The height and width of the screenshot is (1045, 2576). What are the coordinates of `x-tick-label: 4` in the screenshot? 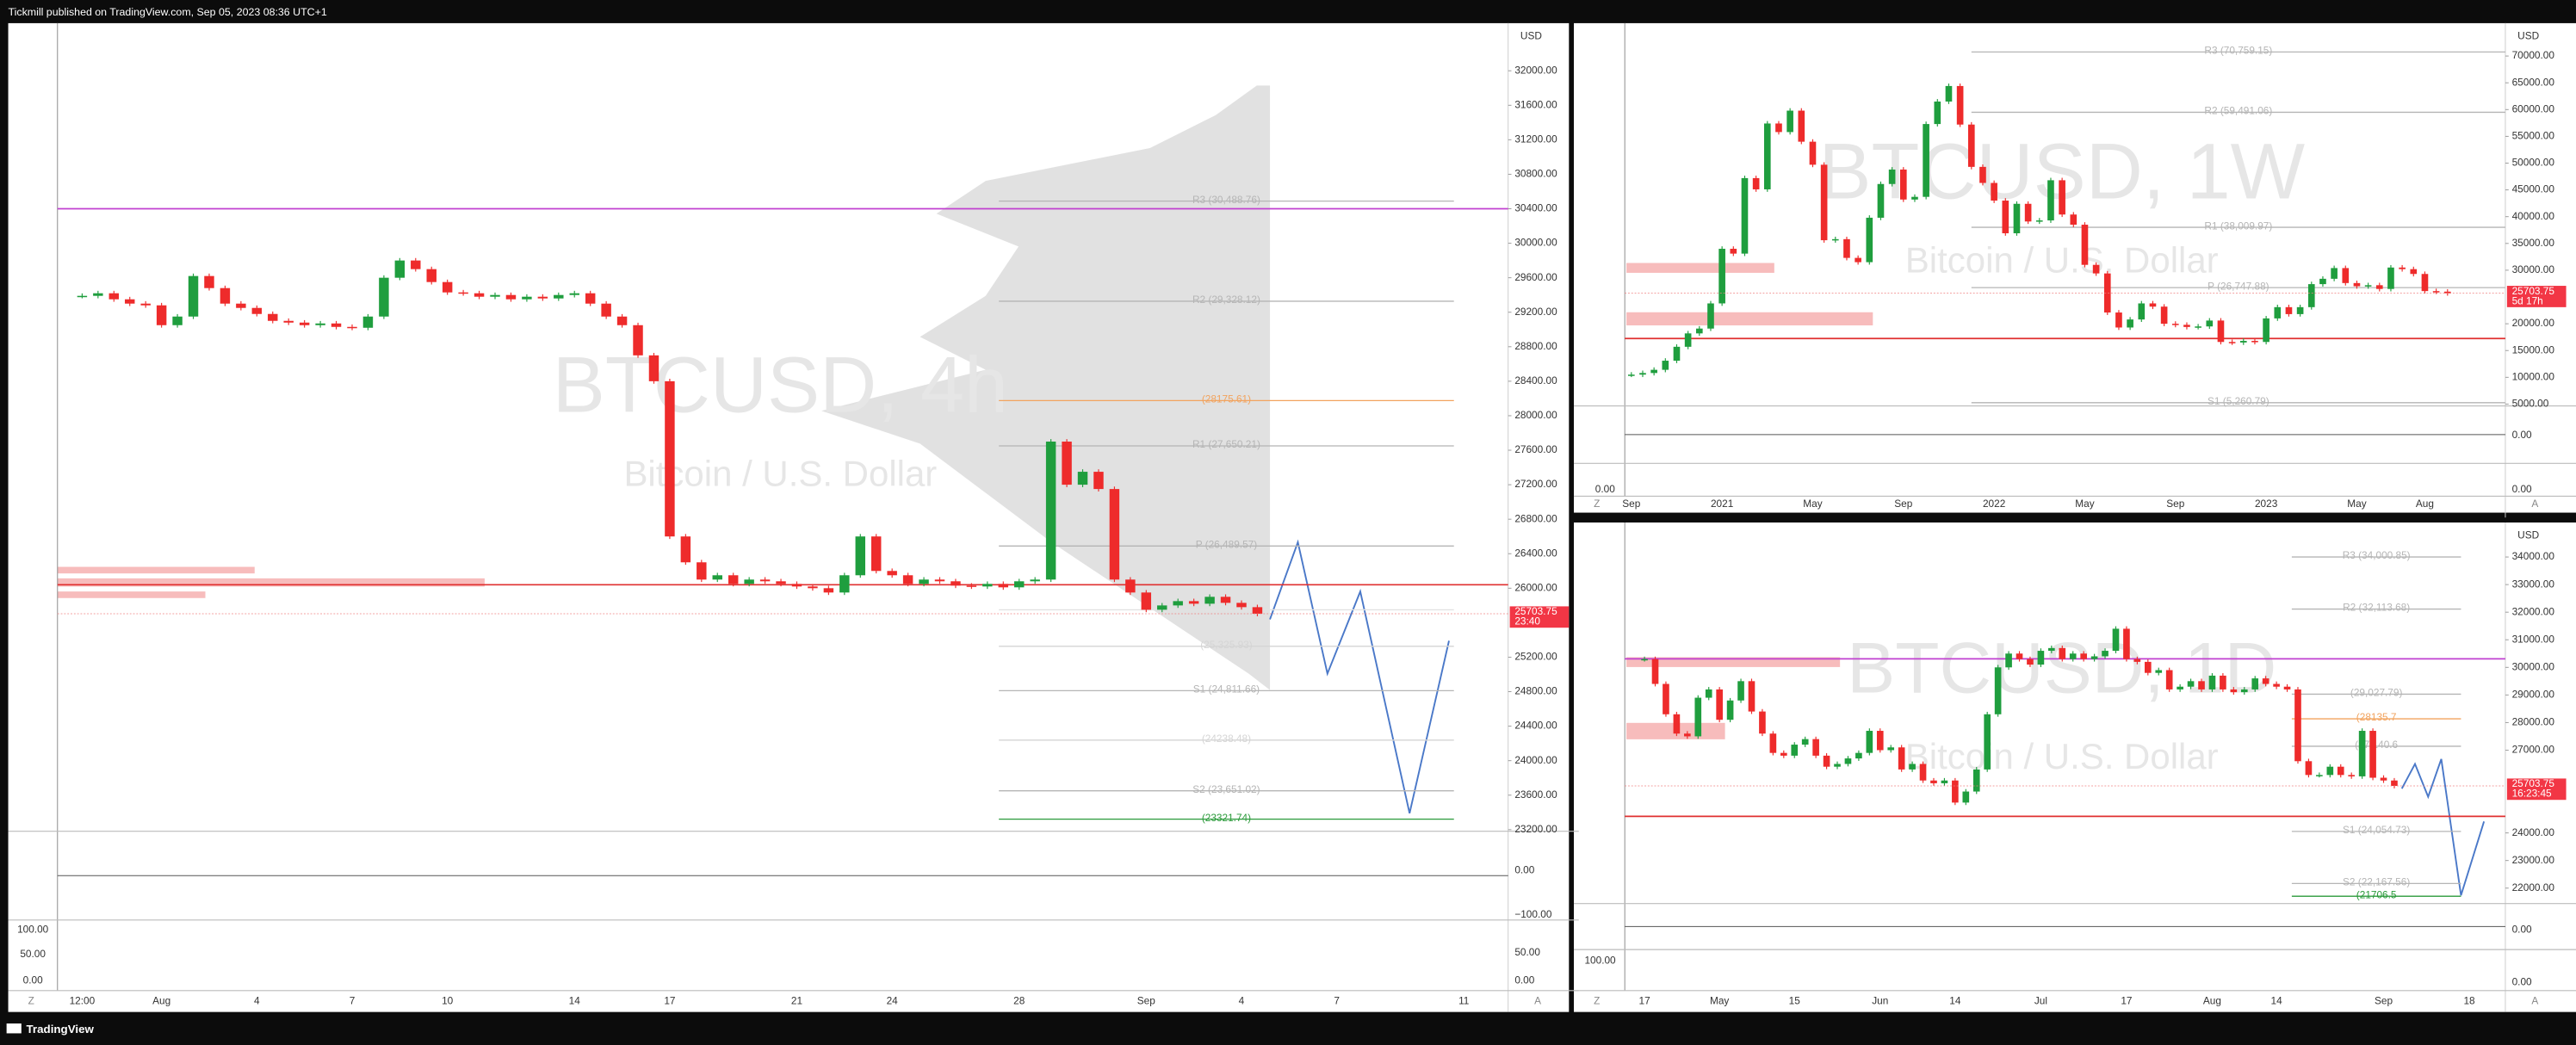 It's located at (257, 1000).